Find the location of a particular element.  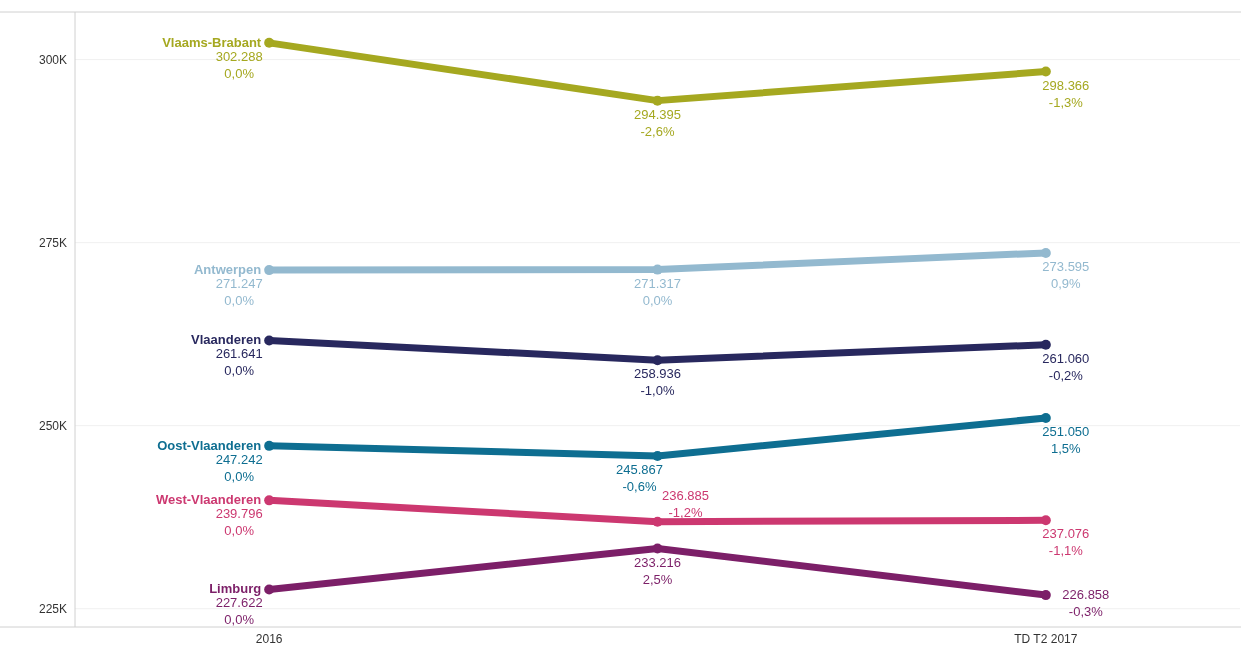

series-label: Antwerpen is located at coordinates (227, 270).